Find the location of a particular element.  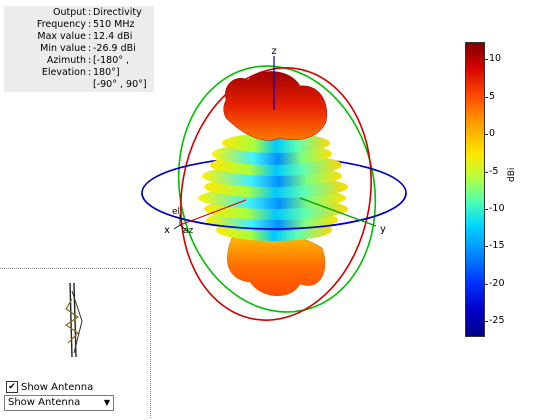

az-label: az is located at coordinates (188, 231).